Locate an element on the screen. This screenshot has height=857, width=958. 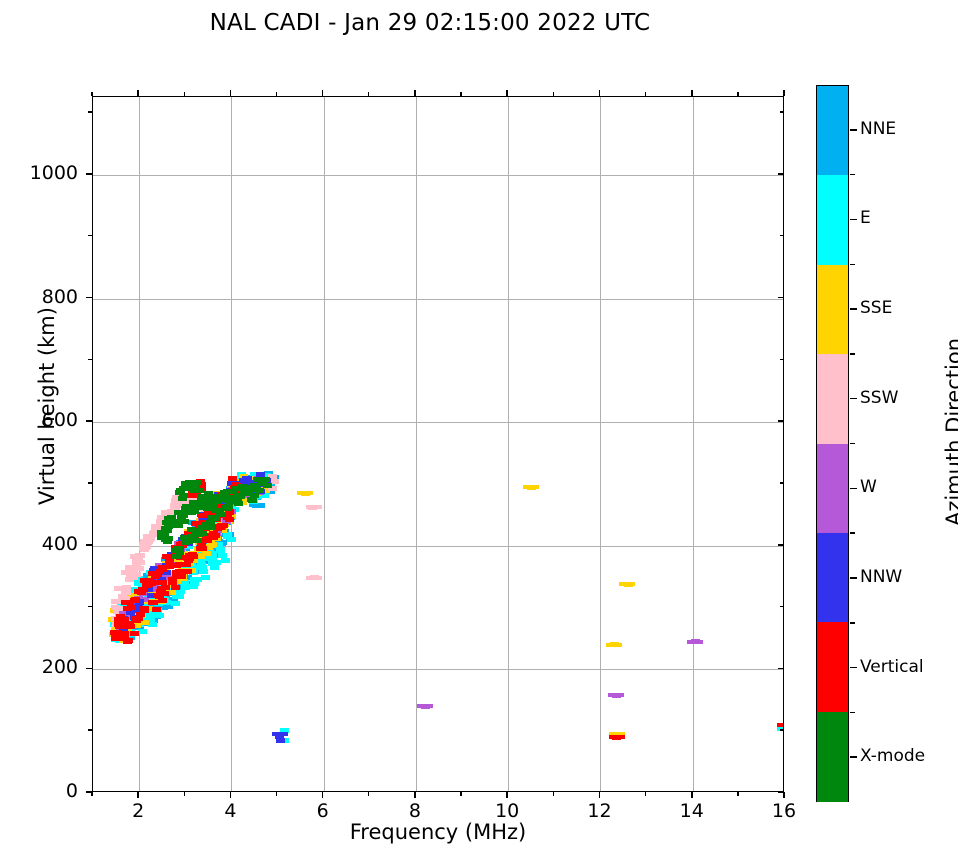
colorbar-band-vertical is located at coordinates (832, 667).